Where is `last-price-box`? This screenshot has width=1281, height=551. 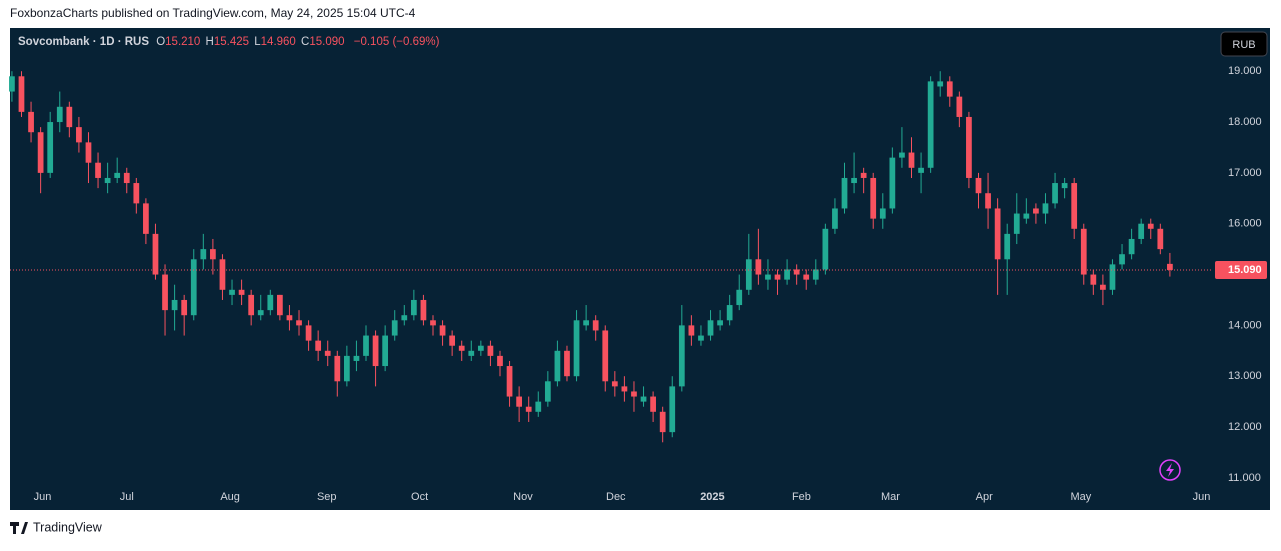 last-price-box is located at coordinates (1241, 269).